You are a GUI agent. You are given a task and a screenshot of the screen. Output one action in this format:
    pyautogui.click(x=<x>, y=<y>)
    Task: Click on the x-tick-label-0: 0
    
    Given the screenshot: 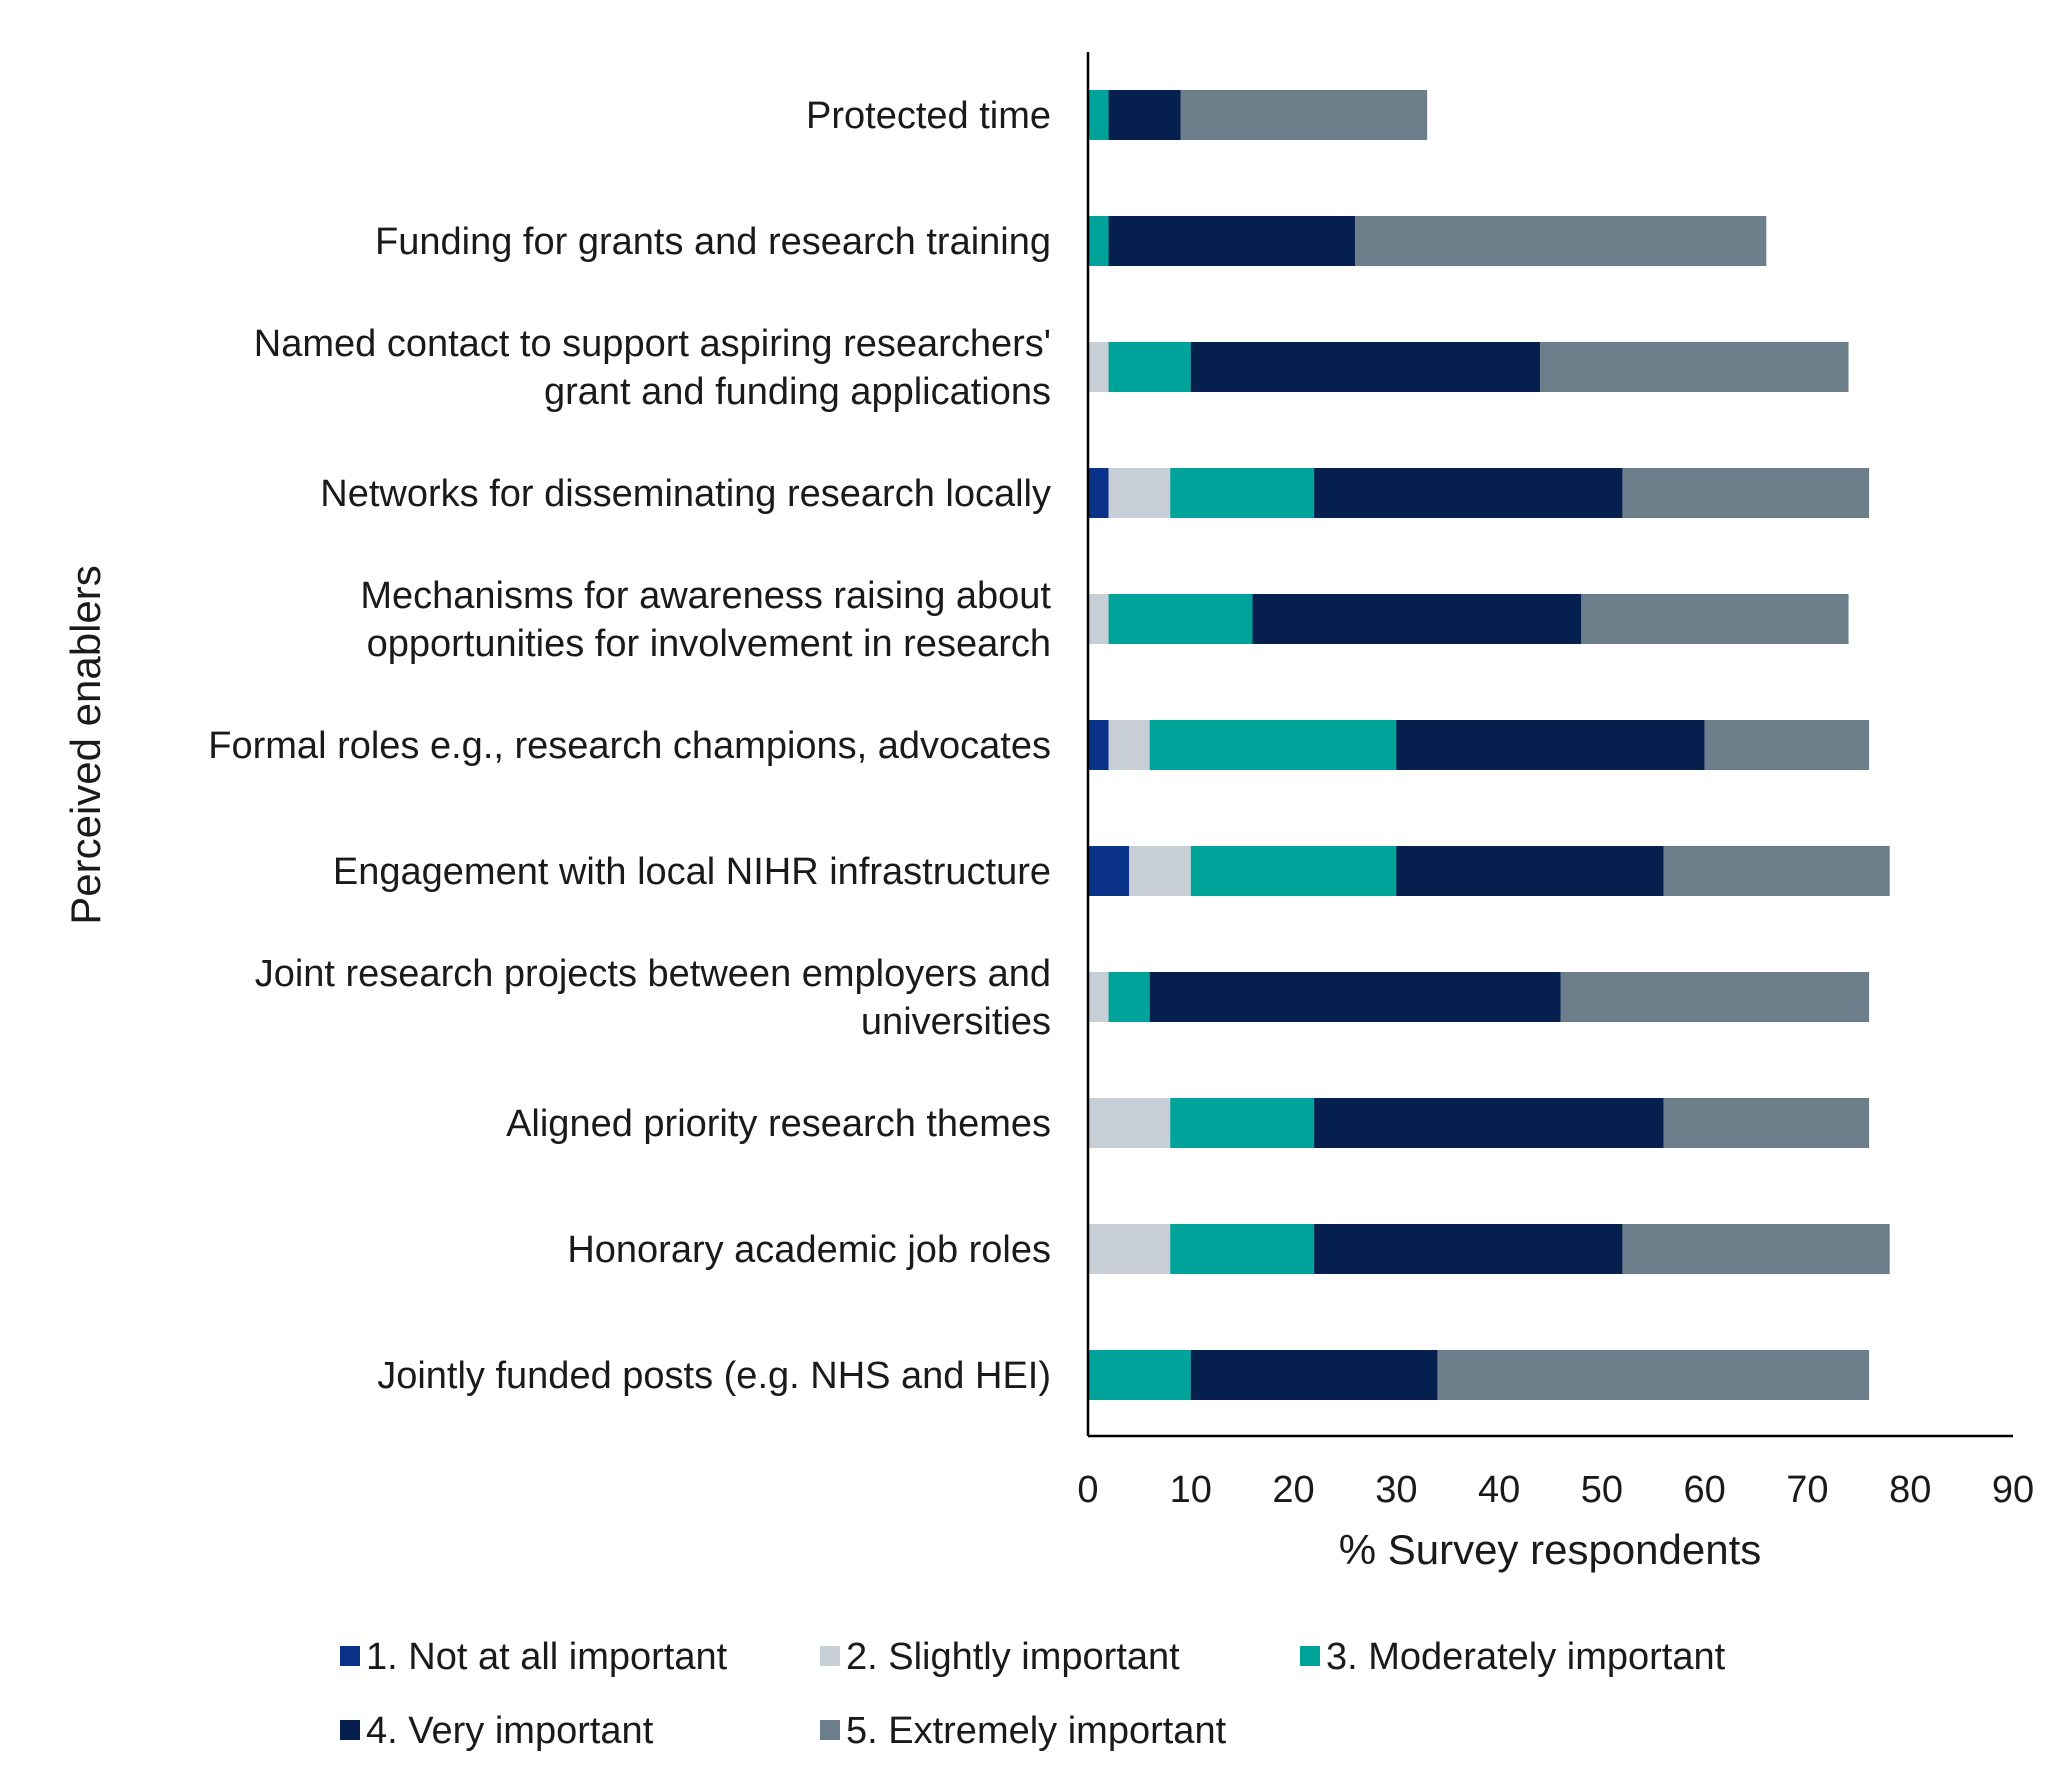 What is the action you would take?
    pyautogui.click(x=1087, y=1490)
    